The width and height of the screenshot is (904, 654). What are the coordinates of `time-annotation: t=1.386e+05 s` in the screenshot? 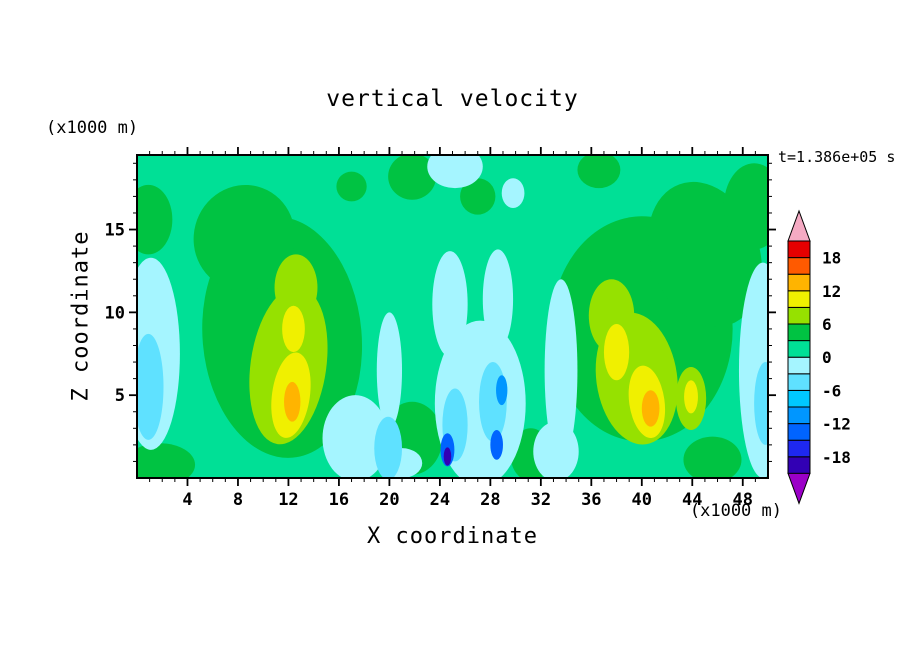 It's located at (837, 157).